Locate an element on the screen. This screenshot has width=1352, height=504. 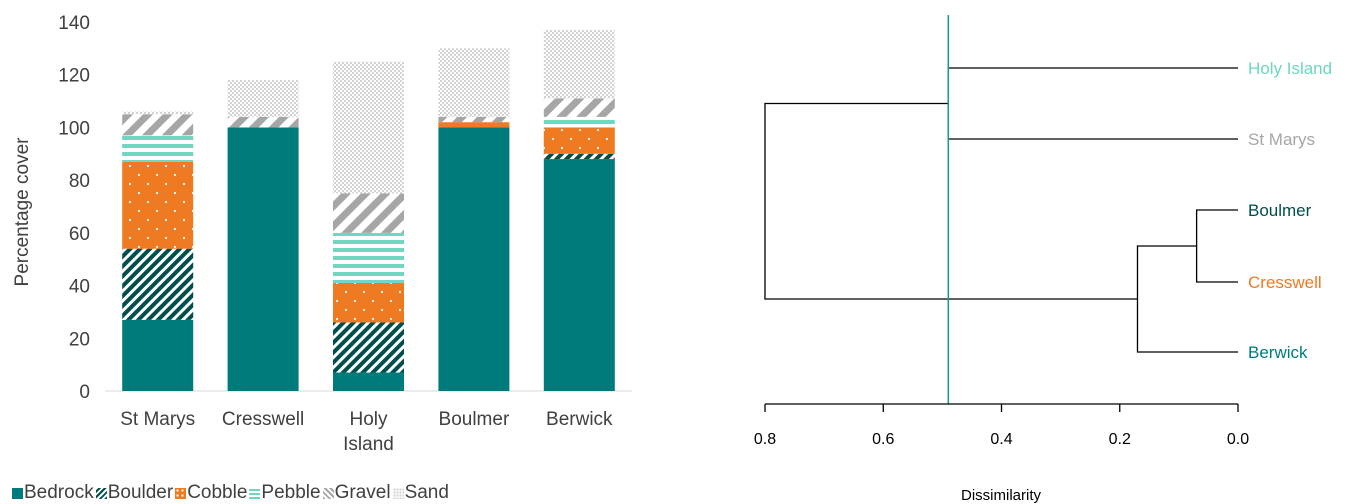
leaf-label-cresswell: Cresswell is located at coordinates (1285, 282).